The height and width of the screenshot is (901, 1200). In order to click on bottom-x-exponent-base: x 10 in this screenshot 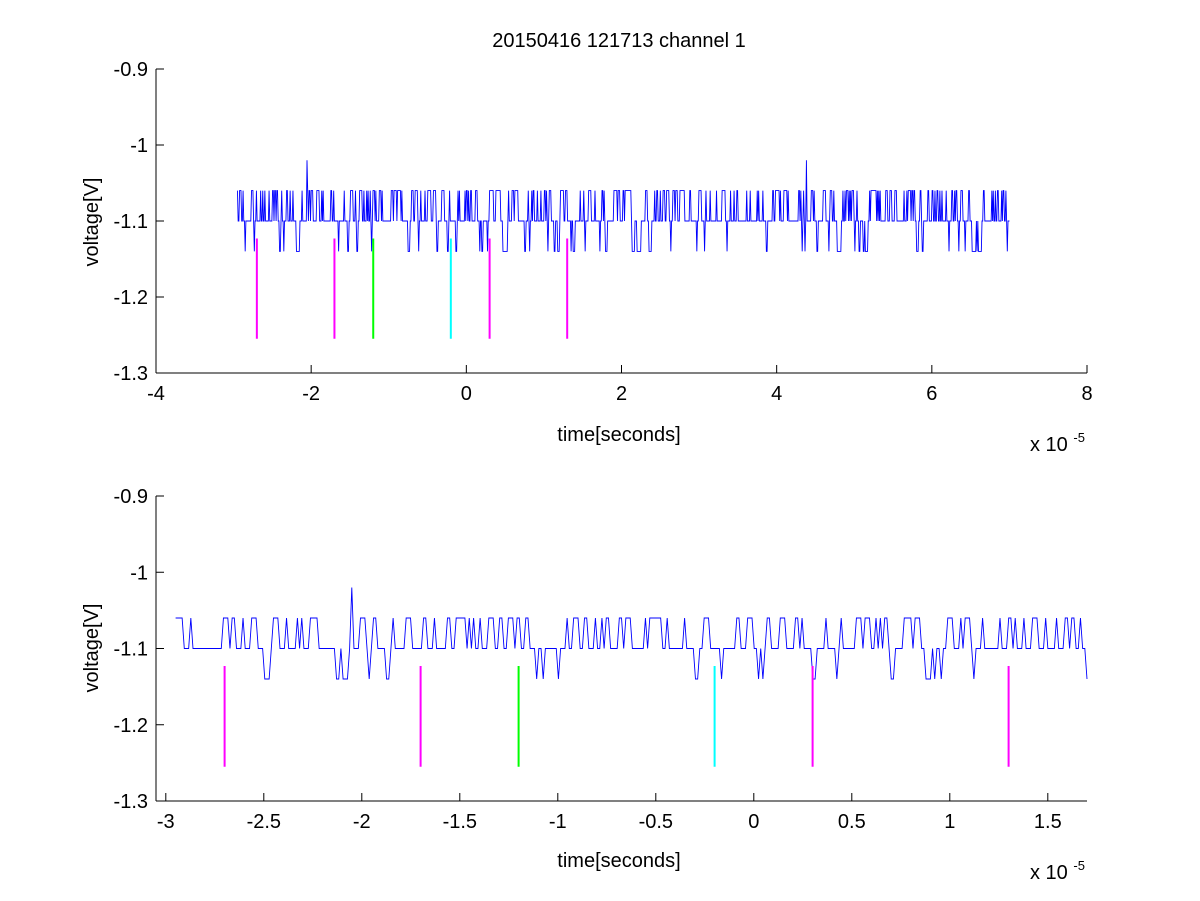, I will do `click(1049, 873)`.